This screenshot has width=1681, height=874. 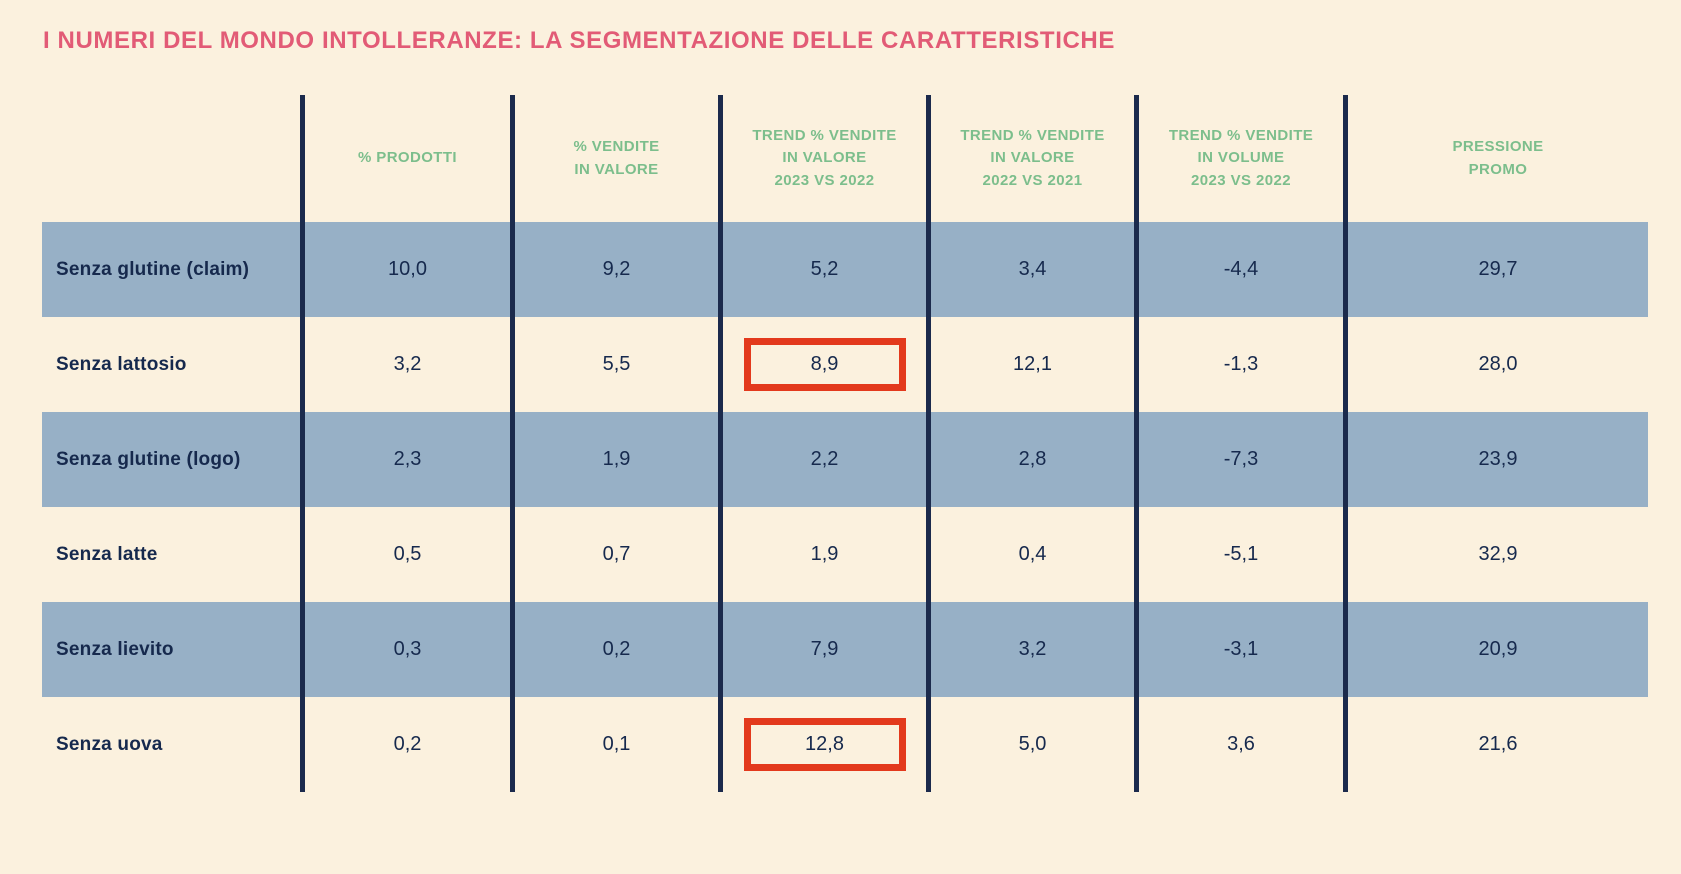 I want to click on table-cell: 3,6, so click(x=1238, y=744).